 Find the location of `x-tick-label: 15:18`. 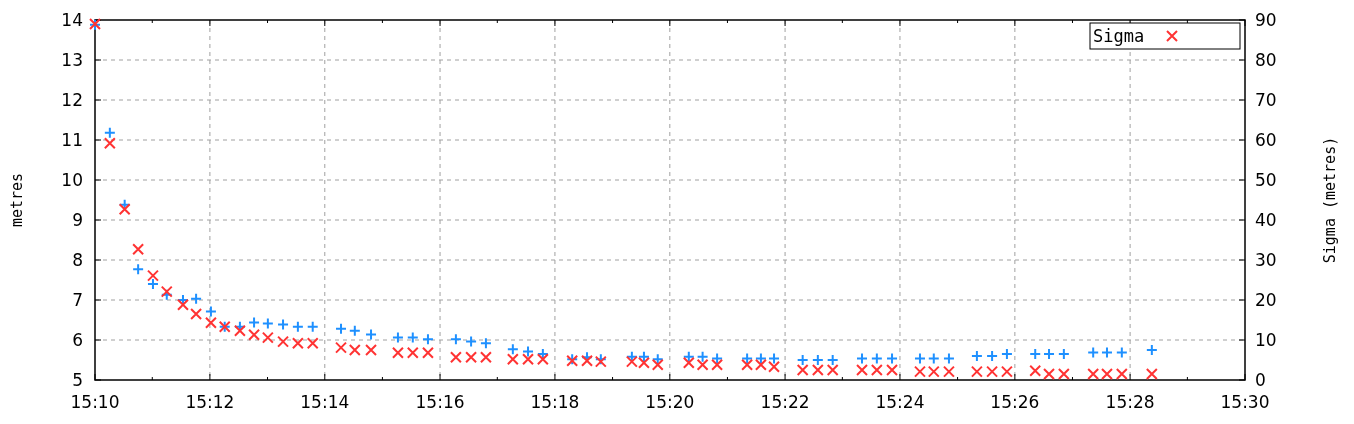

x-tick-label: 15:18 is located at coordinates (555, 402).